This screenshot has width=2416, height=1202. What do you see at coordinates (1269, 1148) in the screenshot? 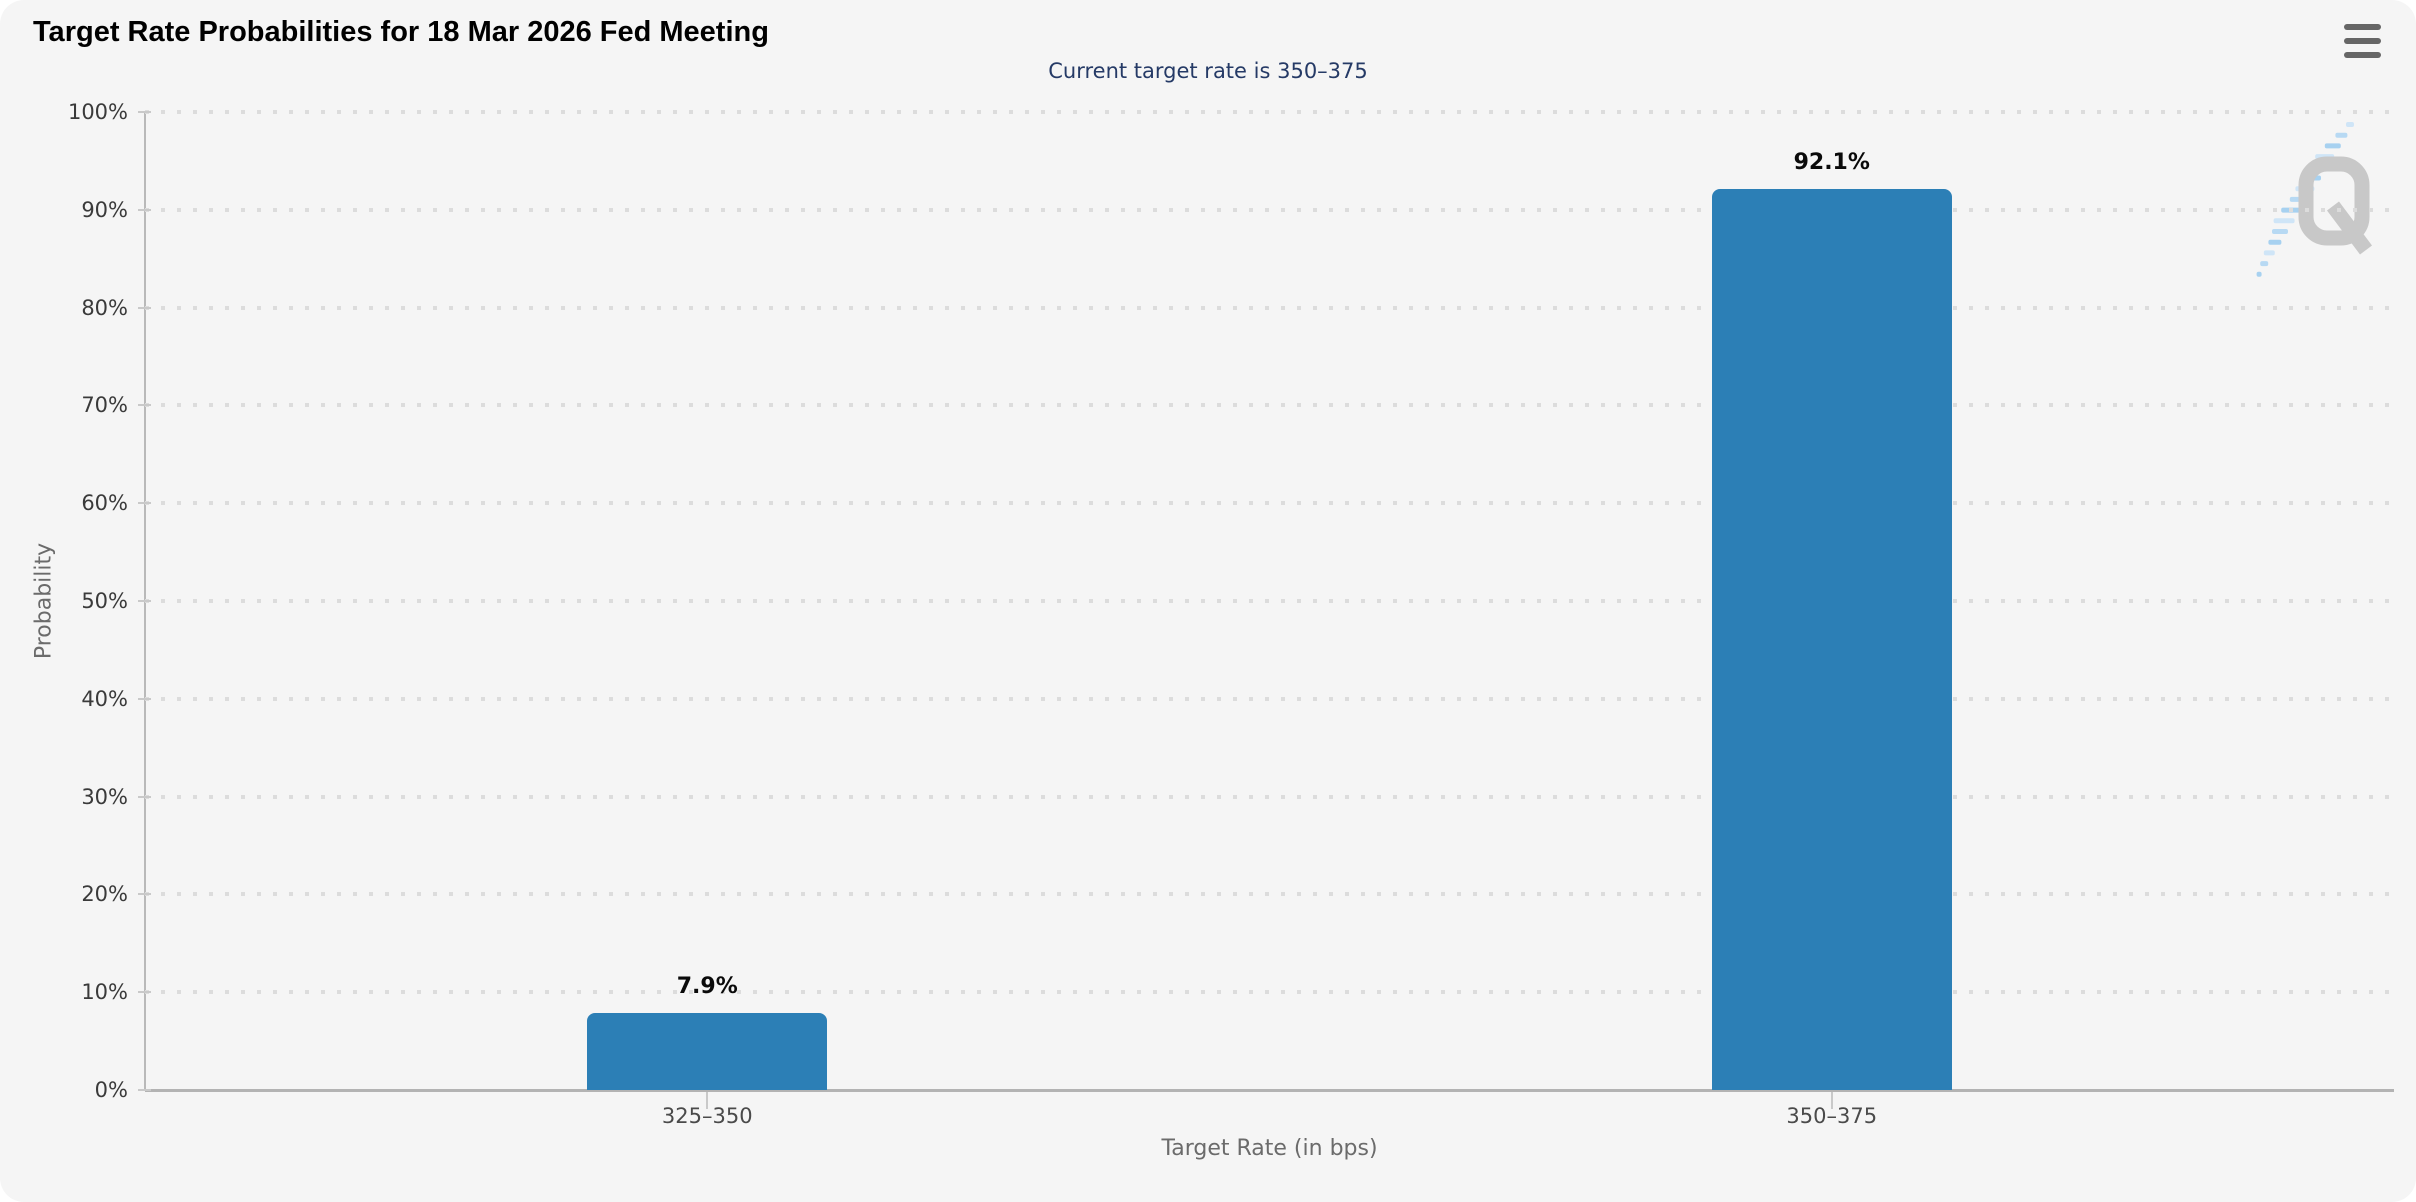
I see `x-axis-title: Target Rate (in bps)` at bounding box center [1269, 1148].